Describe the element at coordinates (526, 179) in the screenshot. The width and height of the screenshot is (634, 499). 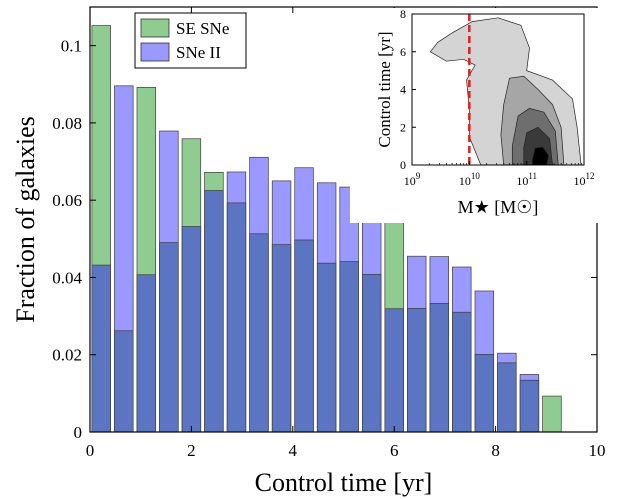
I see `inset-x-tick-label: 1011` at that location.